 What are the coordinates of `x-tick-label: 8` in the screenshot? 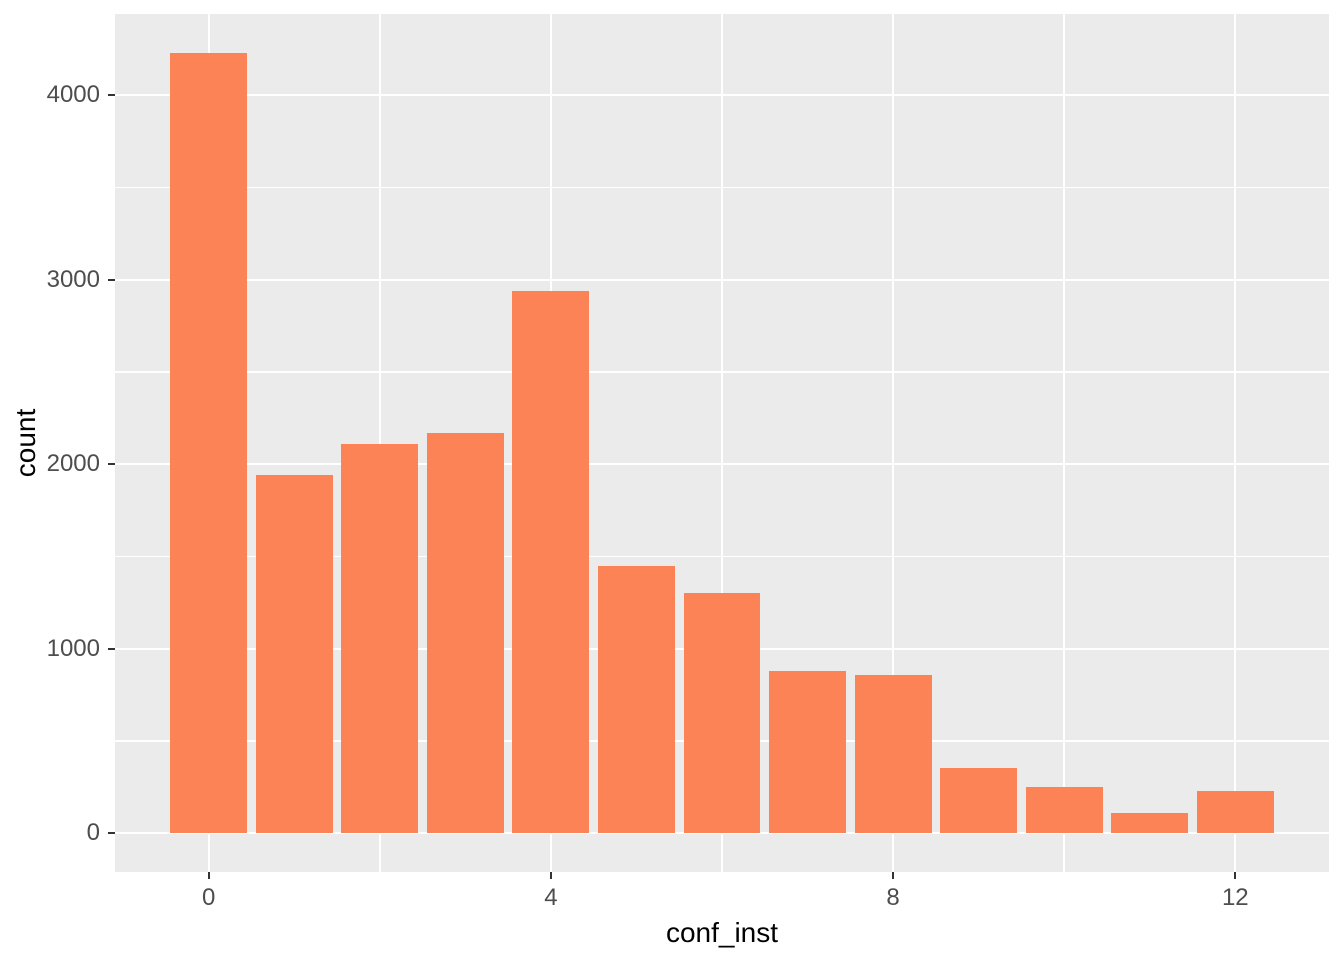 It's located at (893, 897).